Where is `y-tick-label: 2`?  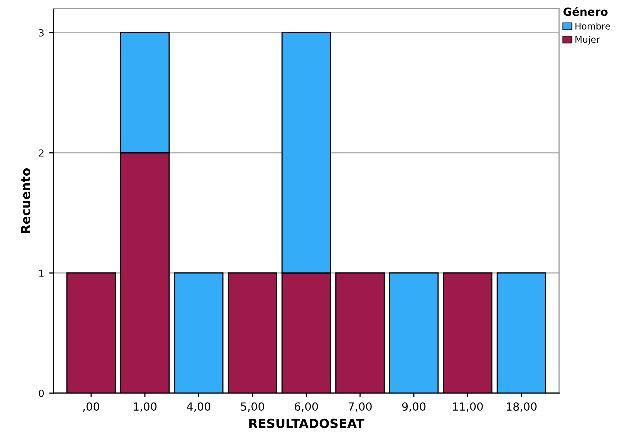
y-tick-label: 2 is located at coordinates (41, 153).